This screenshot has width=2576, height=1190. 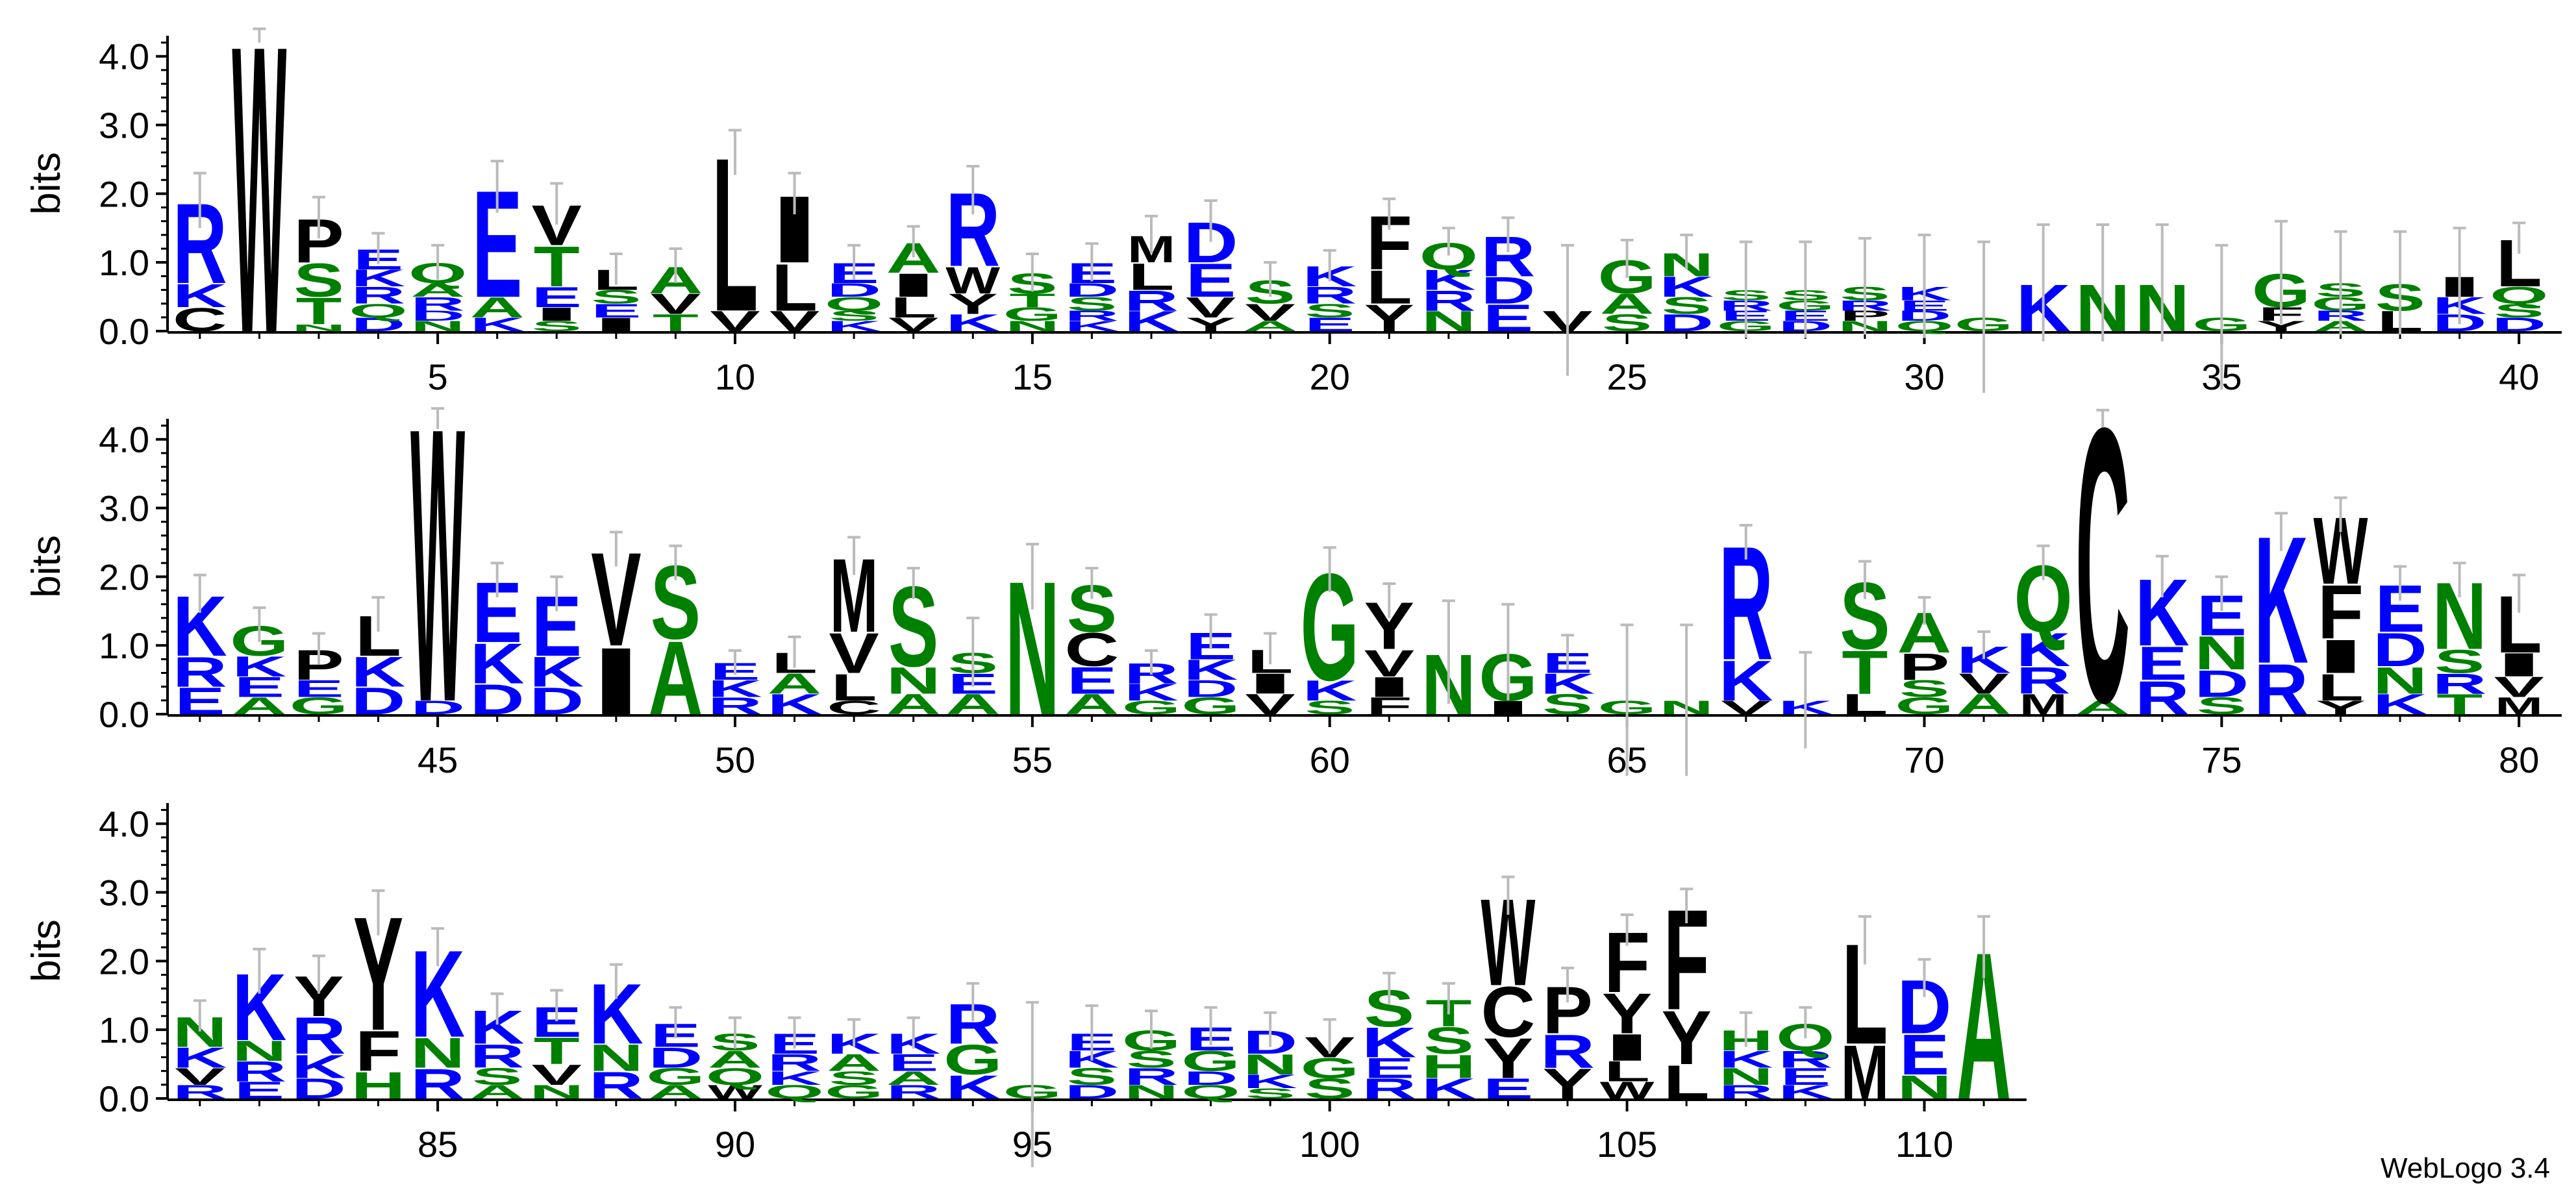 What do you see at coordinates (1270, 676) in the screenshot?
I see `logo-column-59: VIL` at bounding box center [1270, 676].